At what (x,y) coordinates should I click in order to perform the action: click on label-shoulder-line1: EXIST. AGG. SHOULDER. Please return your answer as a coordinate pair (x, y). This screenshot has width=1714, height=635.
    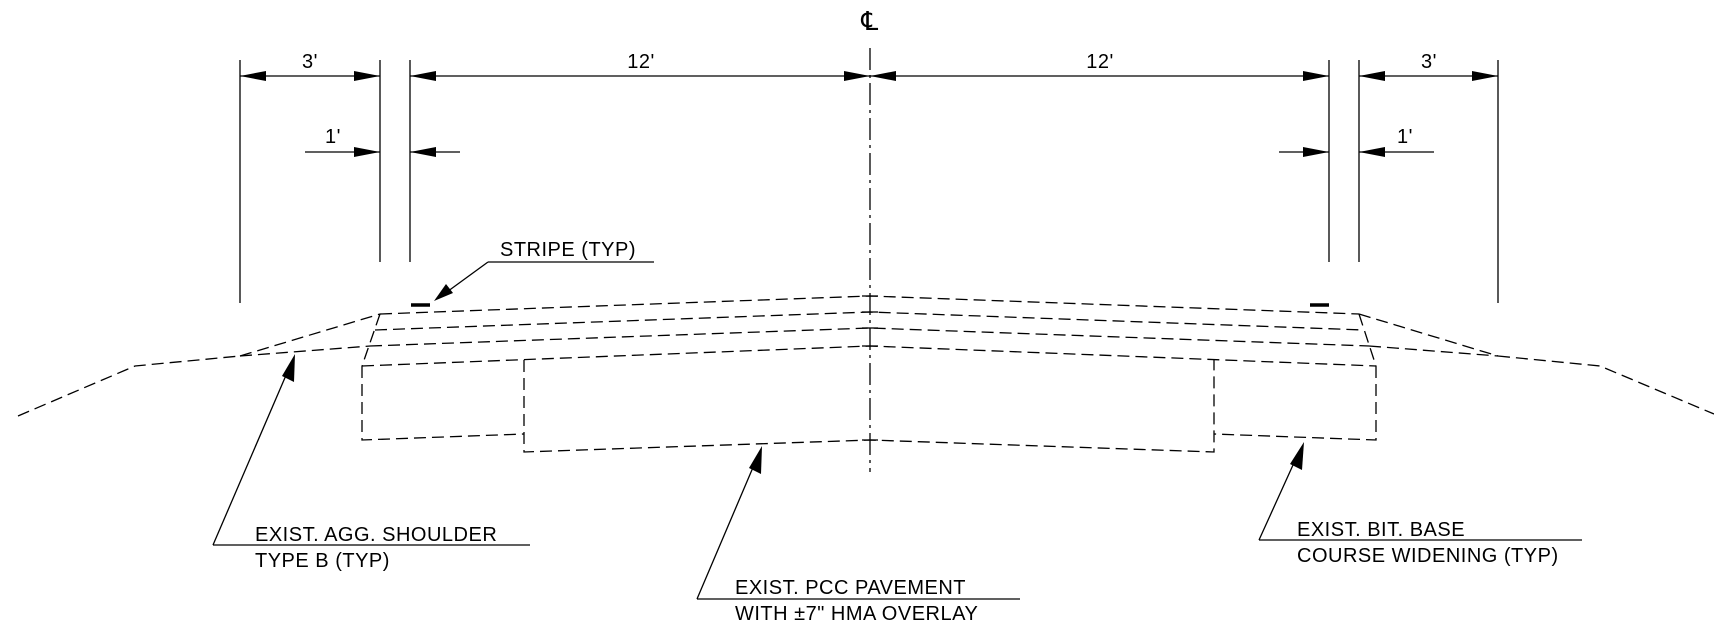
    Looking at the image, I should click on (376, 535).